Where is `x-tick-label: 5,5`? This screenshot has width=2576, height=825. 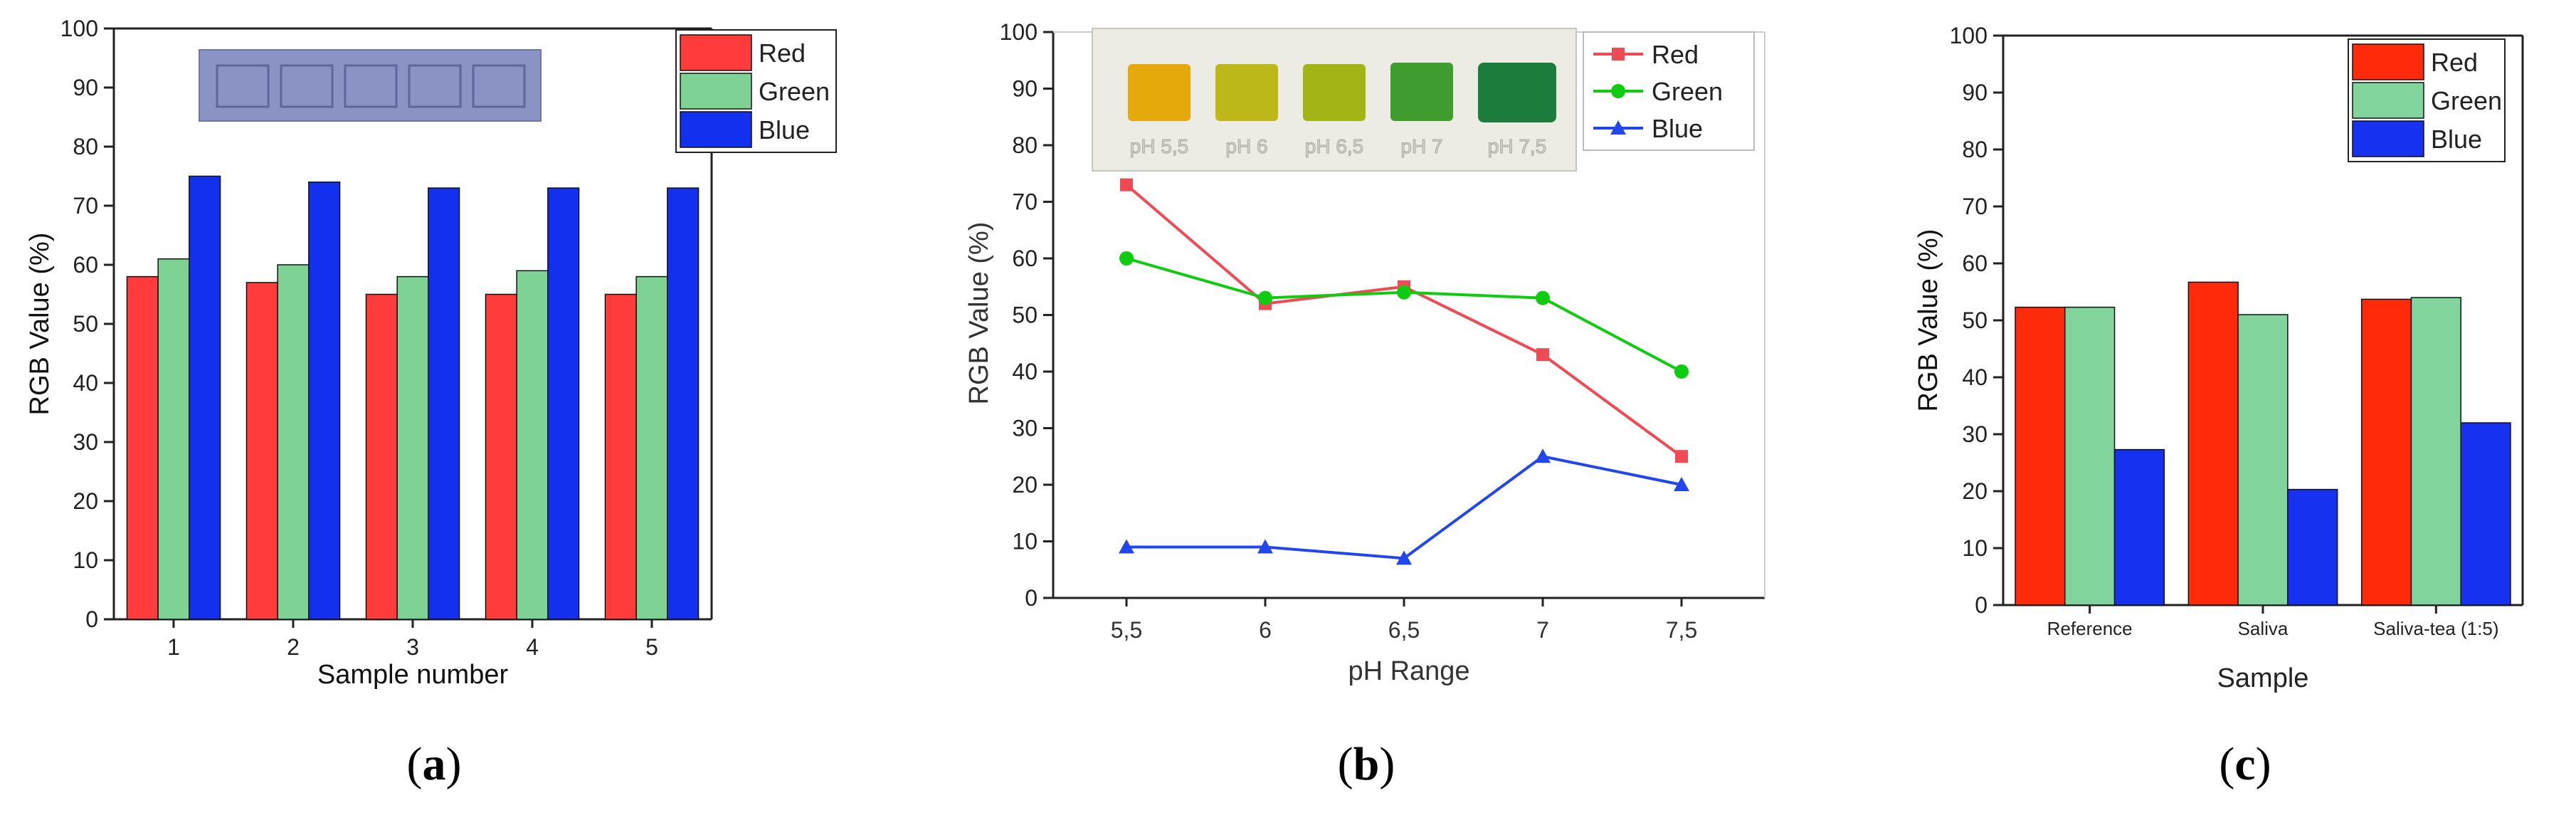 x-tick-label: 5,5 is located at coordinates (1126, 630).